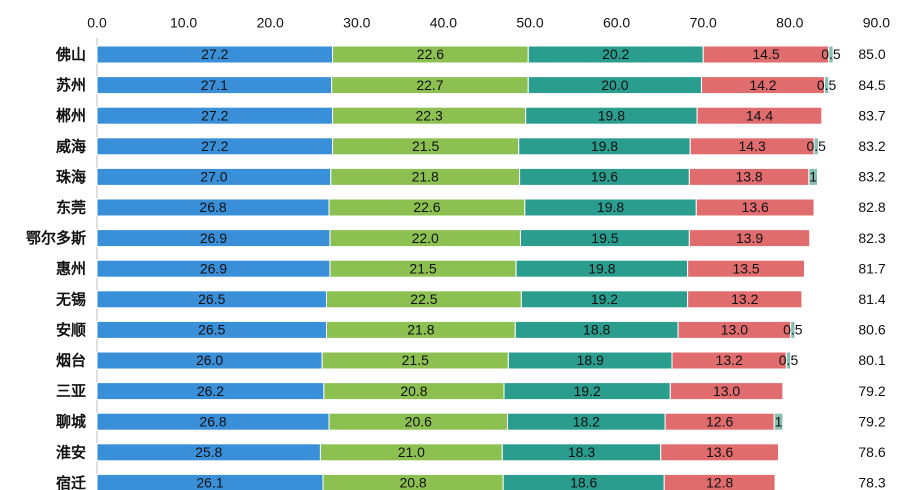 This screenshot has width=906, height=490. Describe the element at coordinates (871, 299) in the screenshot. I see `total-label: 81.4` at that location.